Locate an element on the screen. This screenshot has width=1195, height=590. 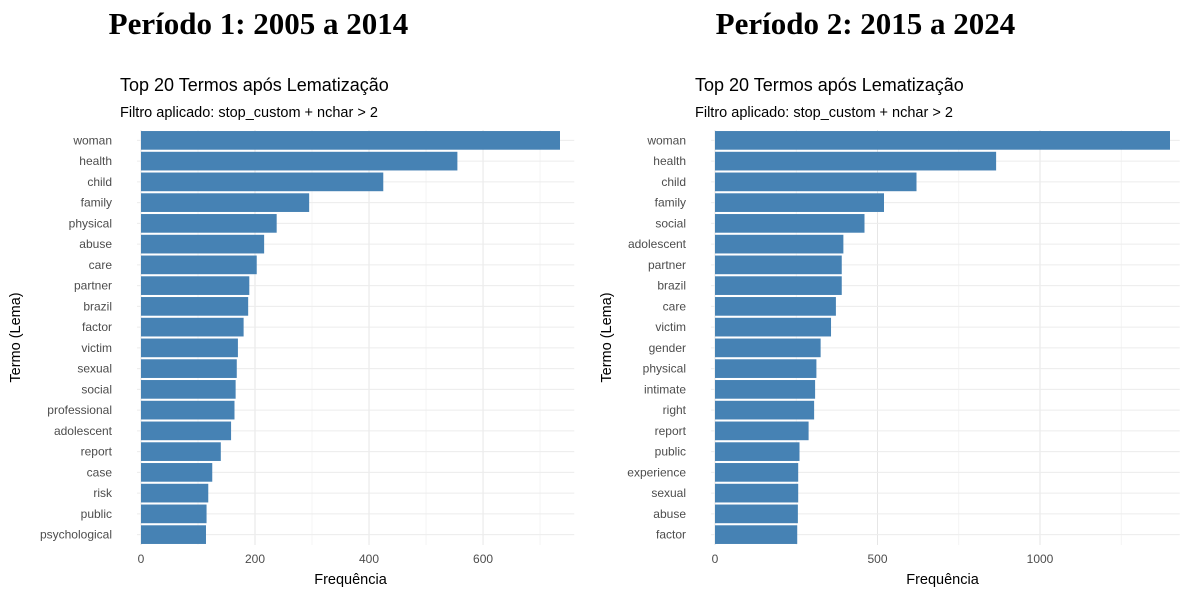
x-tick-label: 200 is located at coordinates (255, 559).